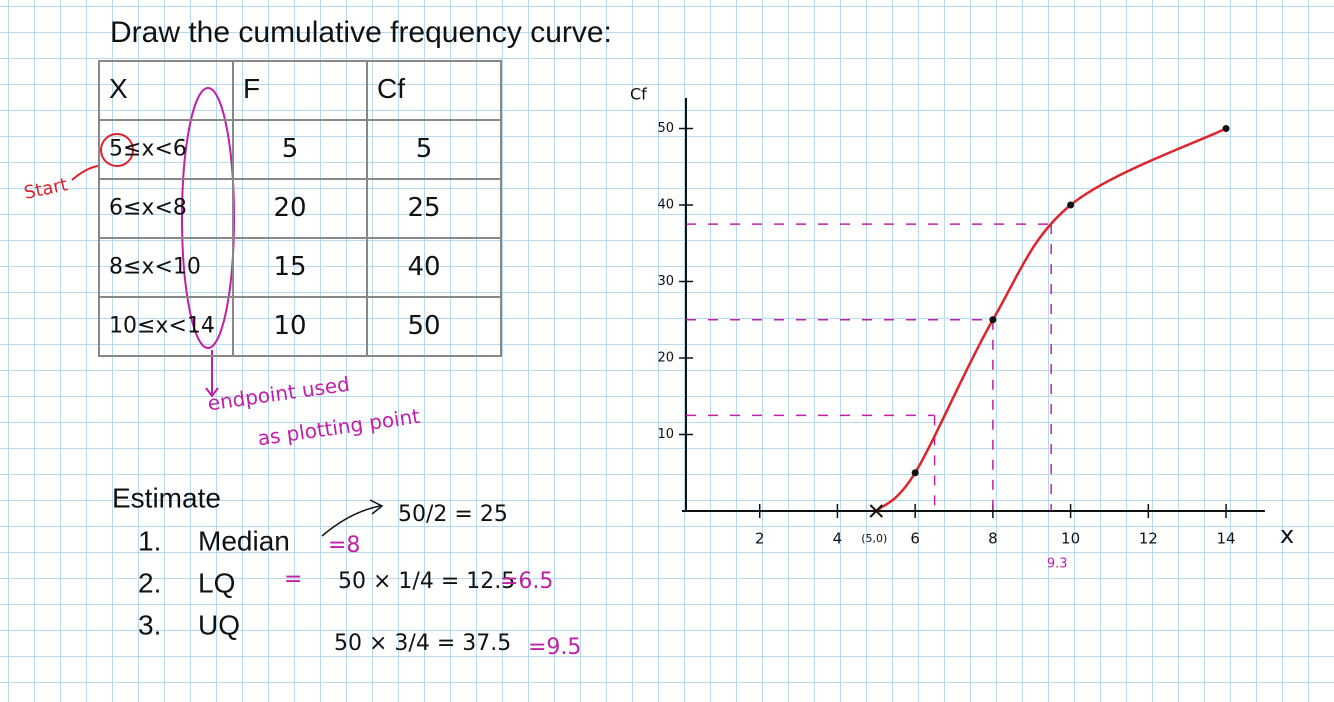  What do you see at coordinates (166, 497) in the screenshot?
I see `estimate-heading: Estimate` at bounding box center [166, 497].